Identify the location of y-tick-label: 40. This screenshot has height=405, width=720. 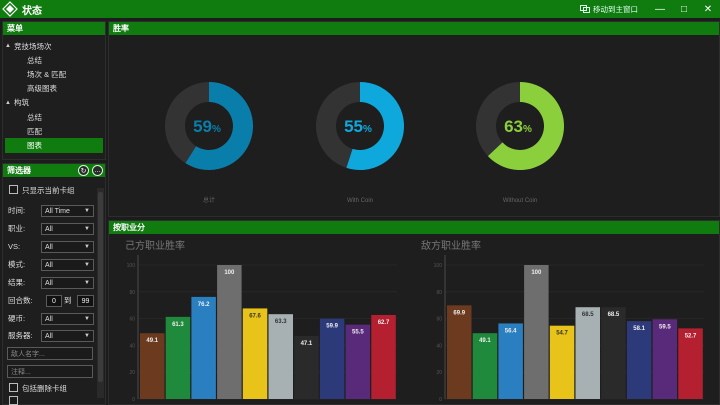
(439, 346).